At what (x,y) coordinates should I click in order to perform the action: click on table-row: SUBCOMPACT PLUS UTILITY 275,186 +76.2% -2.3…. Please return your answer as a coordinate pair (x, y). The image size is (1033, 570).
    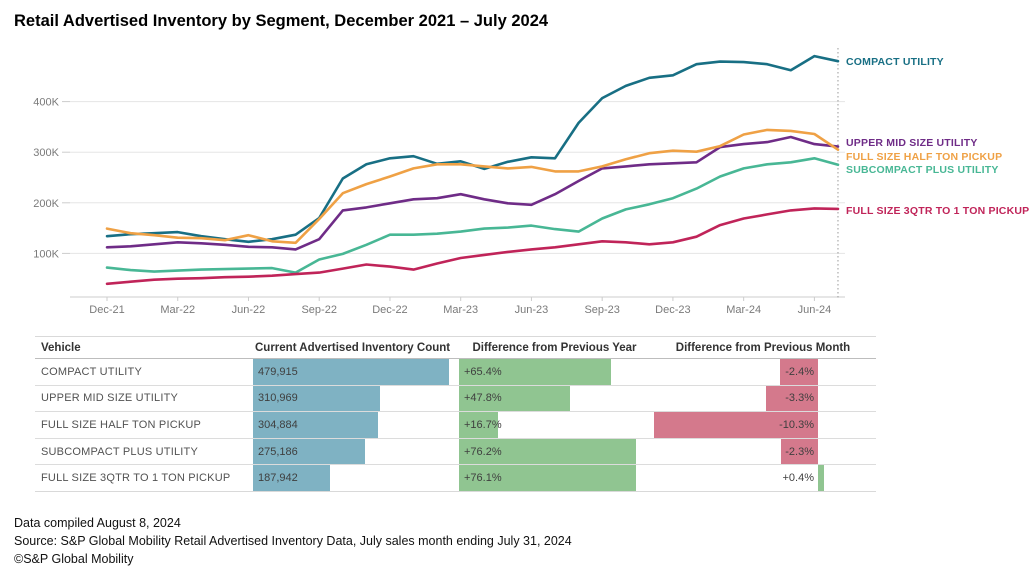
    Looking at the image, I should click on (455, 452).